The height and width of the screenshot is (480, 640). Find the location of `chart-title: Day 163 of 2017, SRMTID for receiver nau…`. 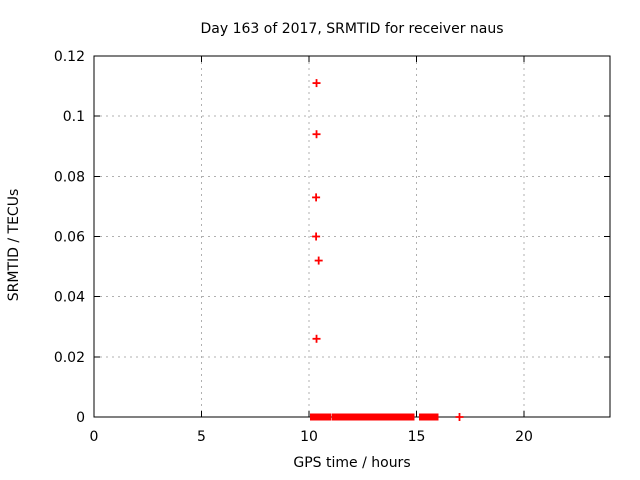

chart-title: Day 163 of 2017, SRMTID for receiver nau… is located at coordinates (351, 29).